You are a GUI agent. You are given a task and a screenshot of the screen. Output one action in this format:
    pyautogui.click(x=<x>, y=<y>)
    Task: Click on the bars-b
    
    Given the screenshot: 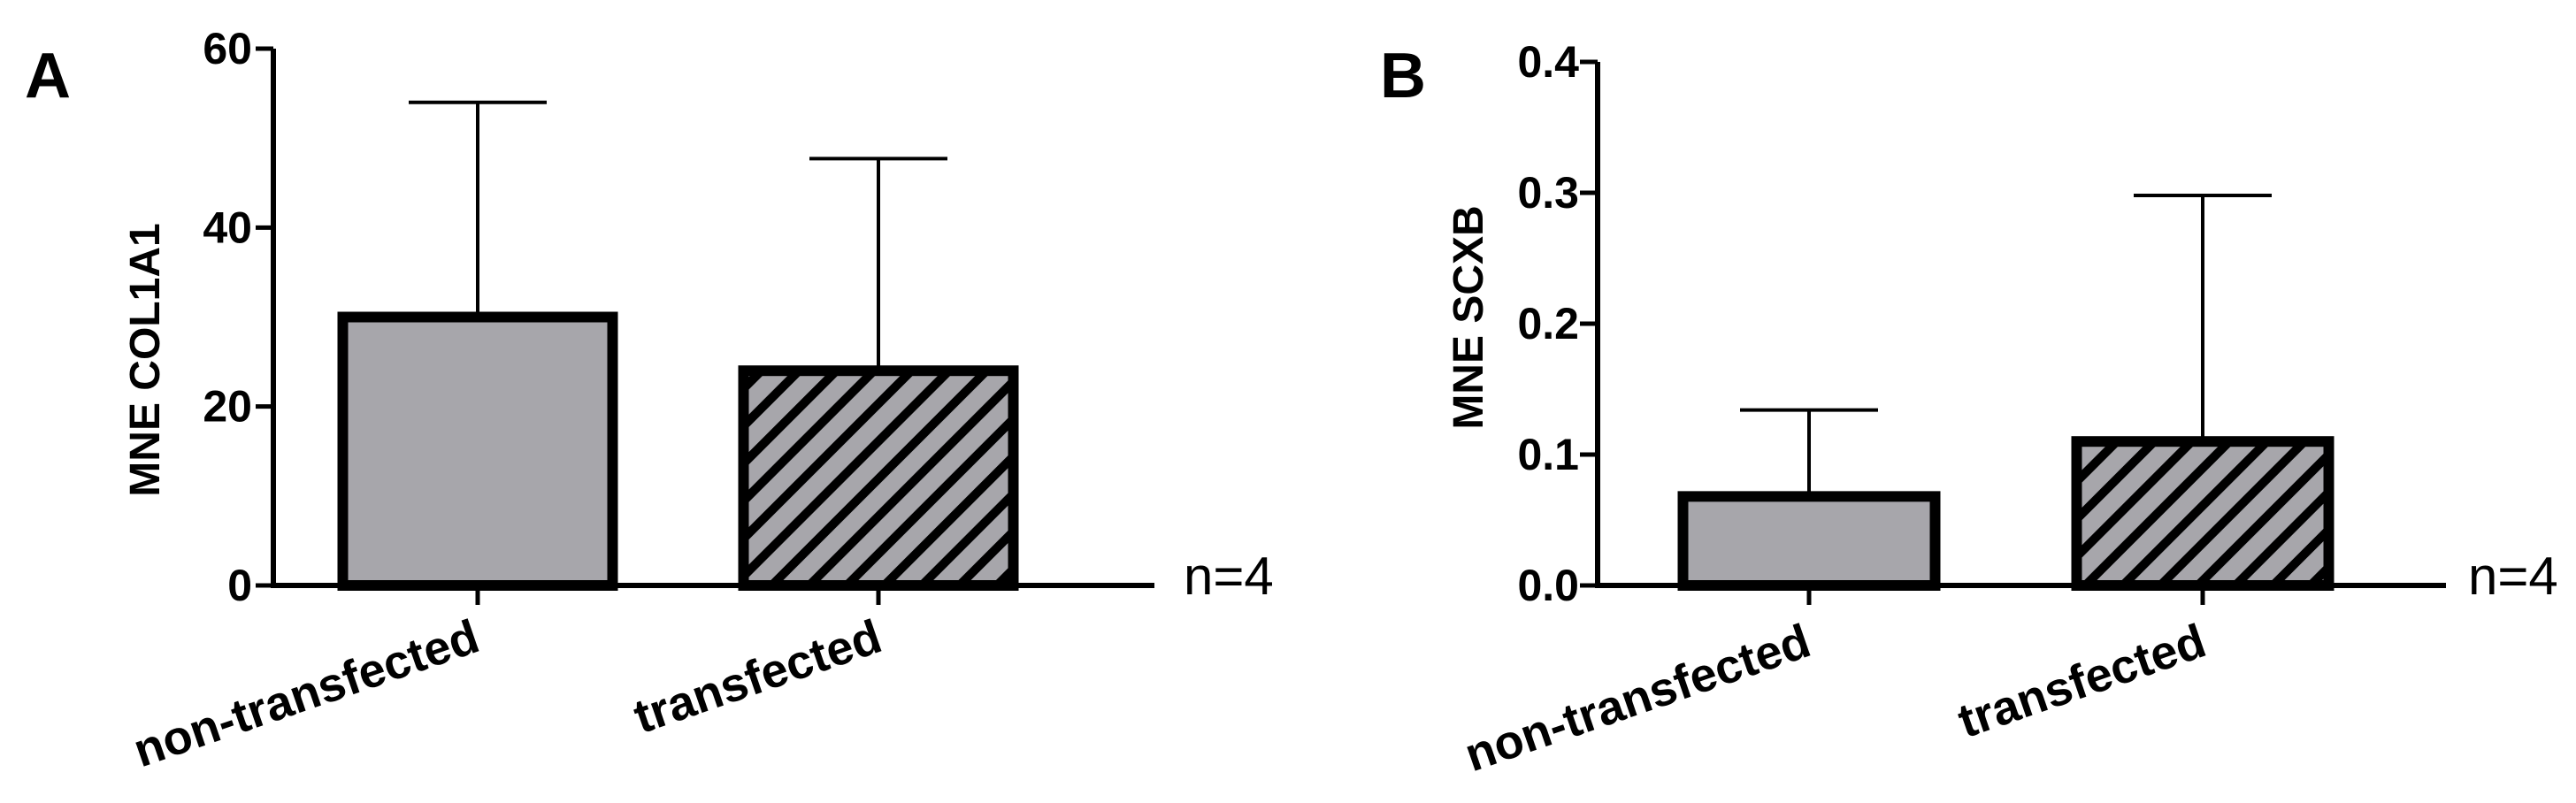 What is the action you would take?
    pyautogui.click(x=2005, y=393)
    